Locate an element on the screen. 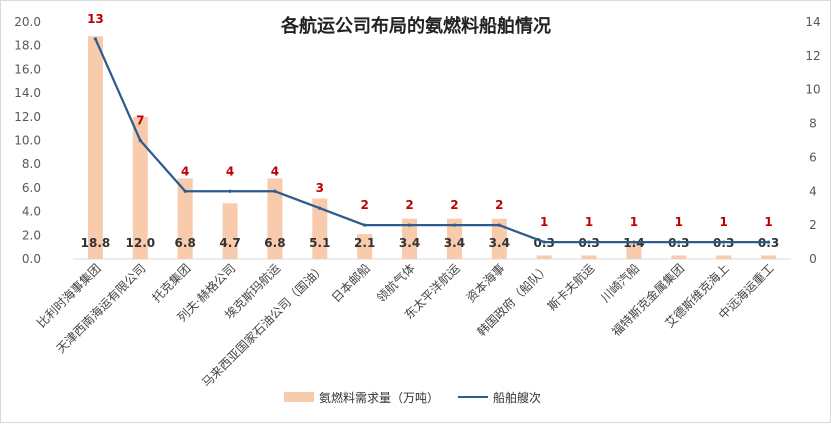 The image size is (831, 426). line-value-label: 13 is located at coordinates (95, 19).